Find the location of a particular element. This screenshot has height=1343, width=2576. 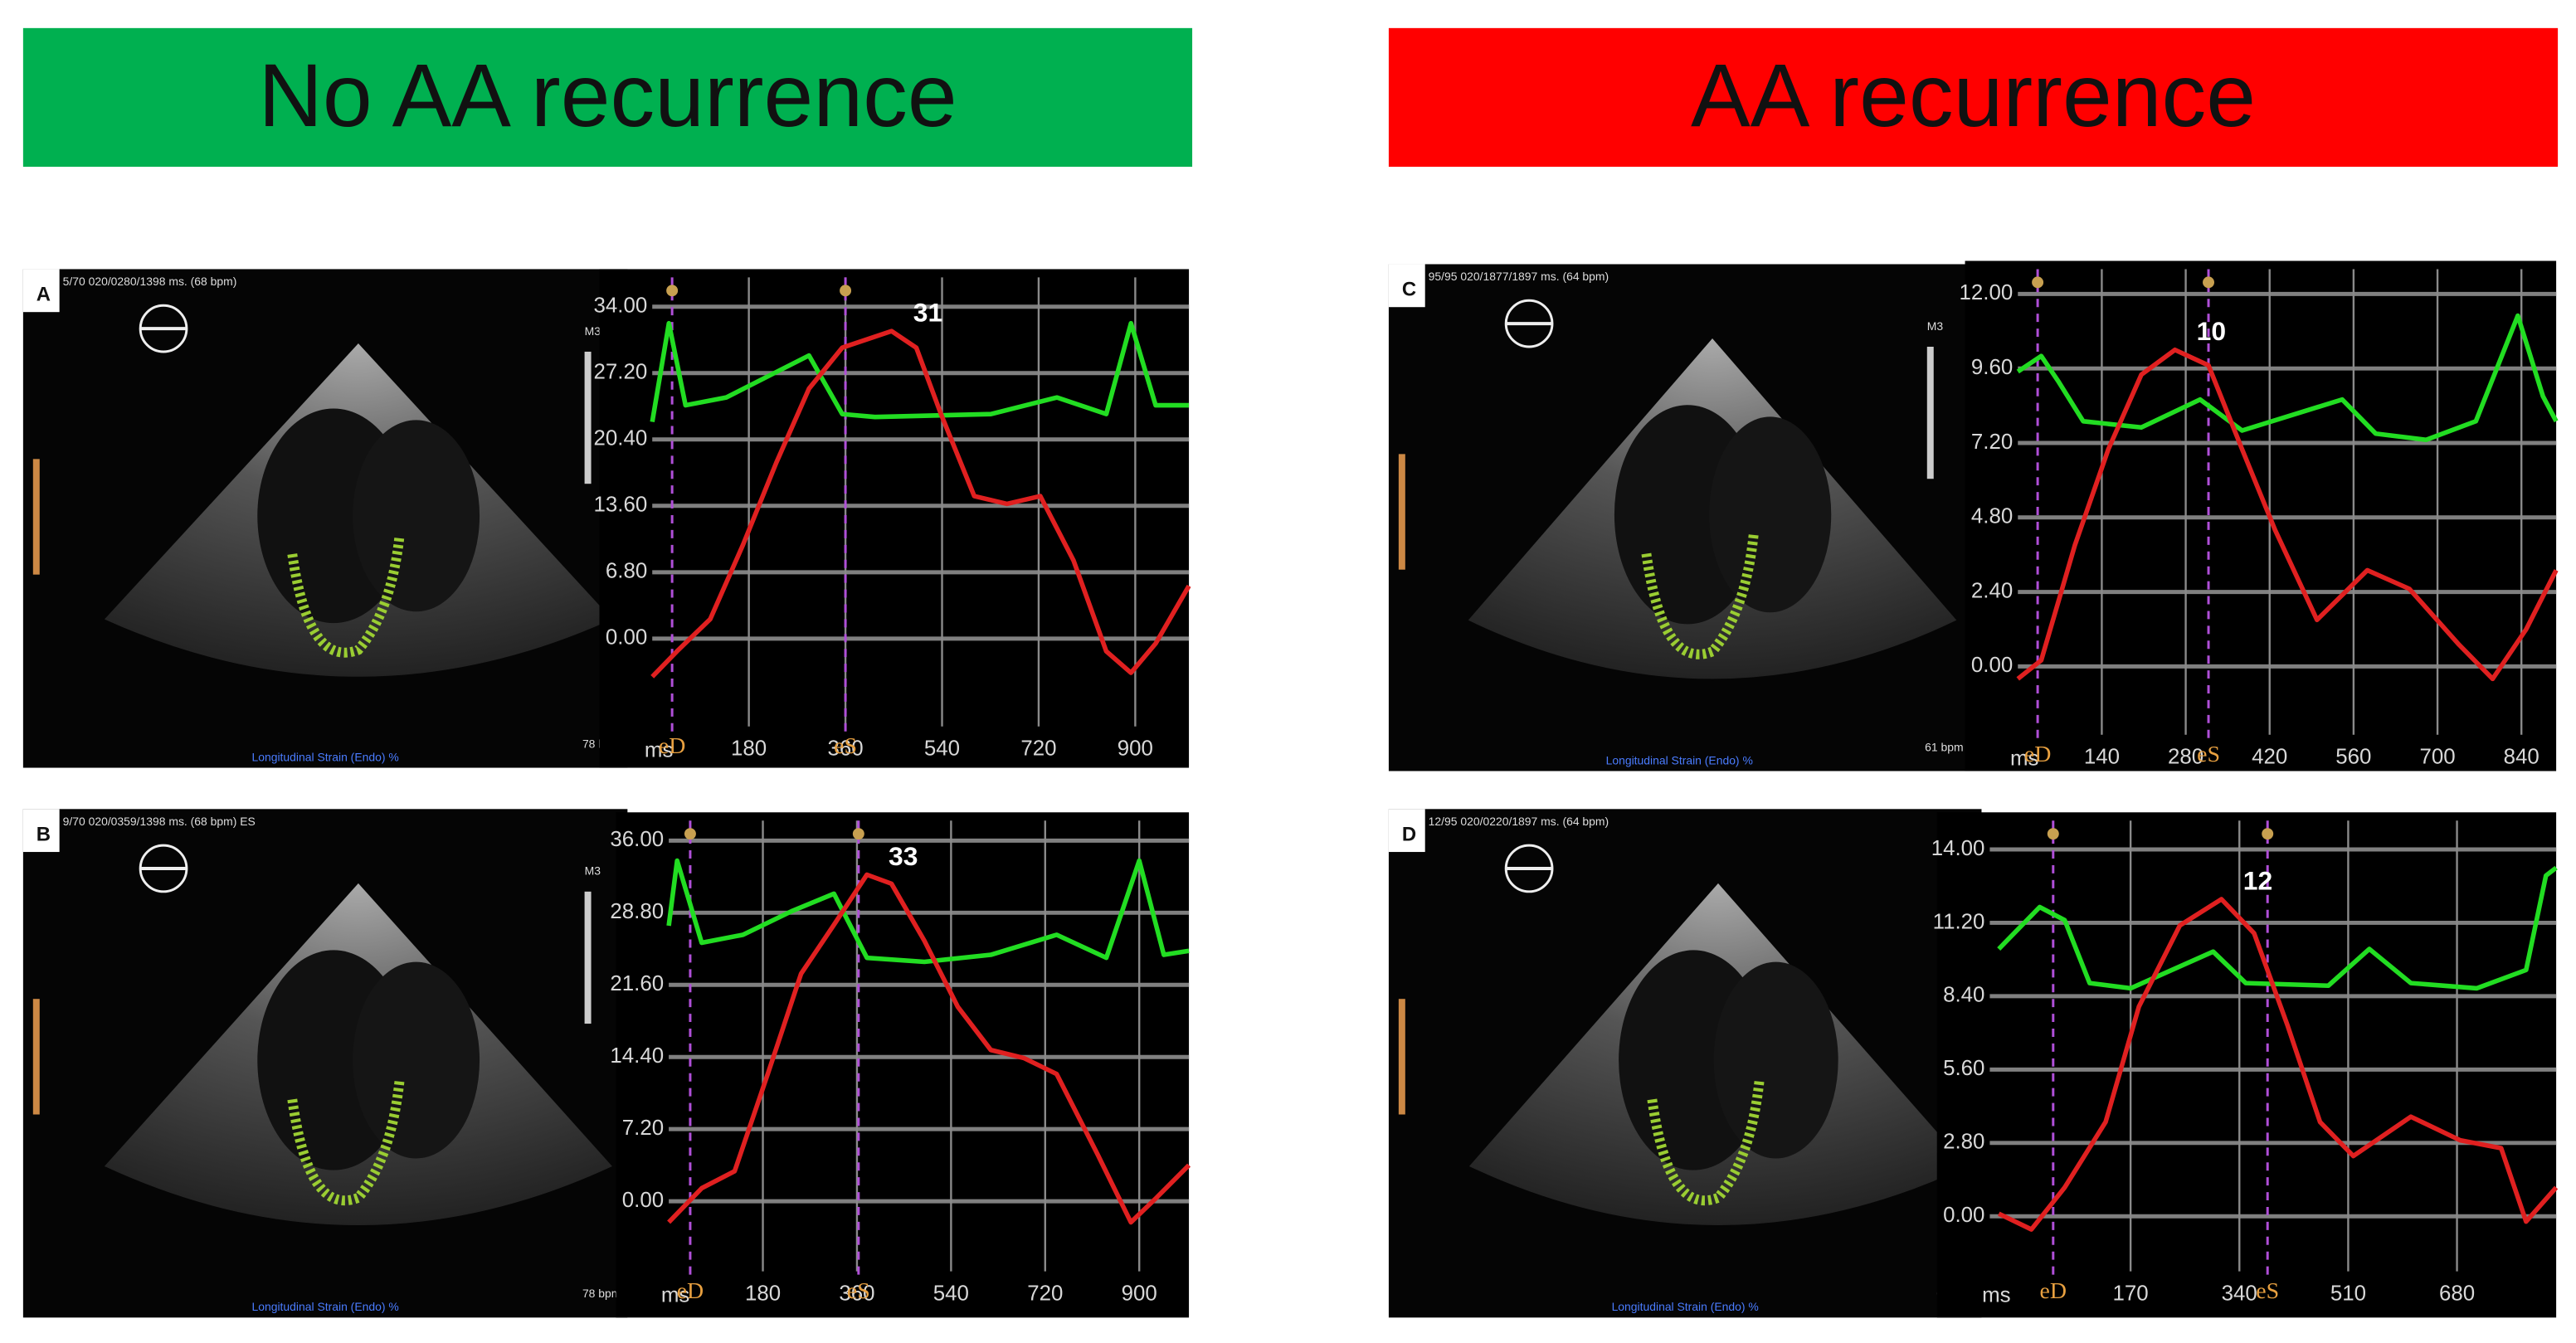

panel-letter: A is located at coordinates (44, 295).